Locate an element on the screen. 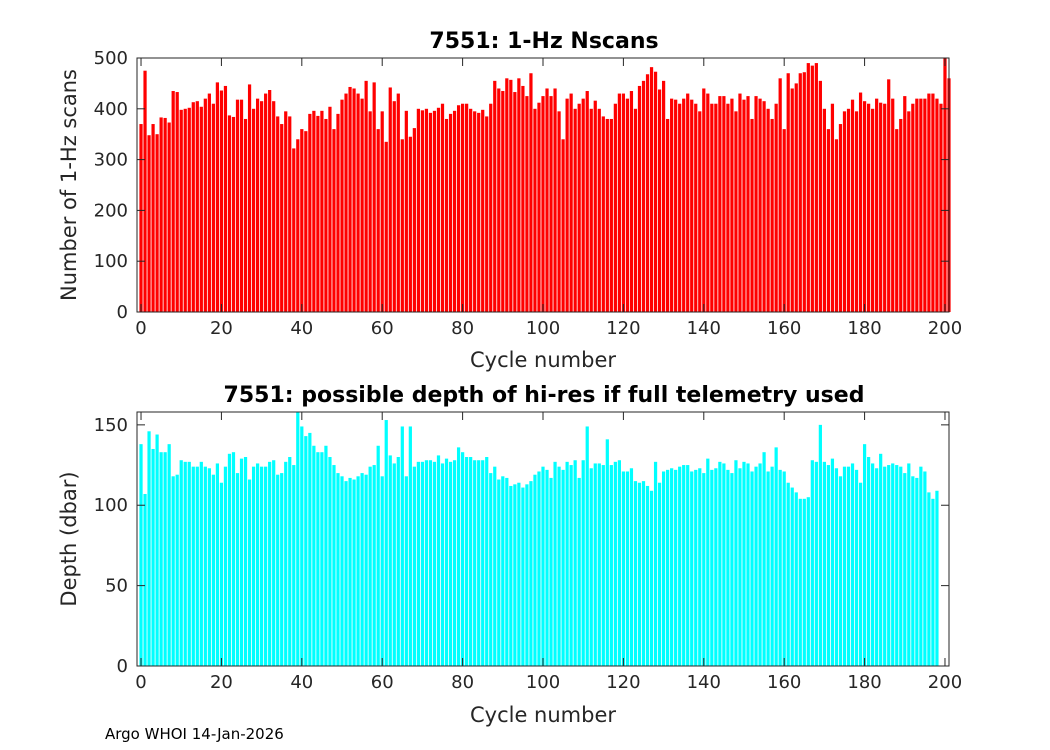  depth-x-axis-label: Cycle number is located at coordinates (543, 715).